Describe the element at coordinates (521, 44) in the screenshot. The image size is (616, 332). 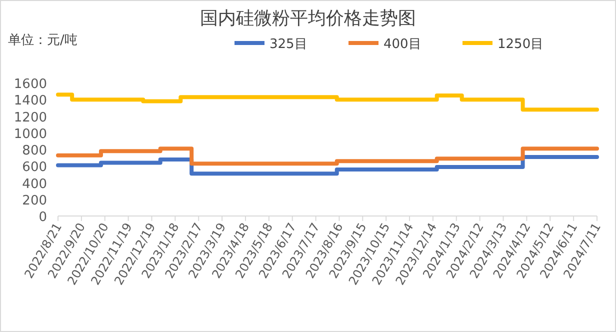
I see `legend-label: 1250目` at that location.